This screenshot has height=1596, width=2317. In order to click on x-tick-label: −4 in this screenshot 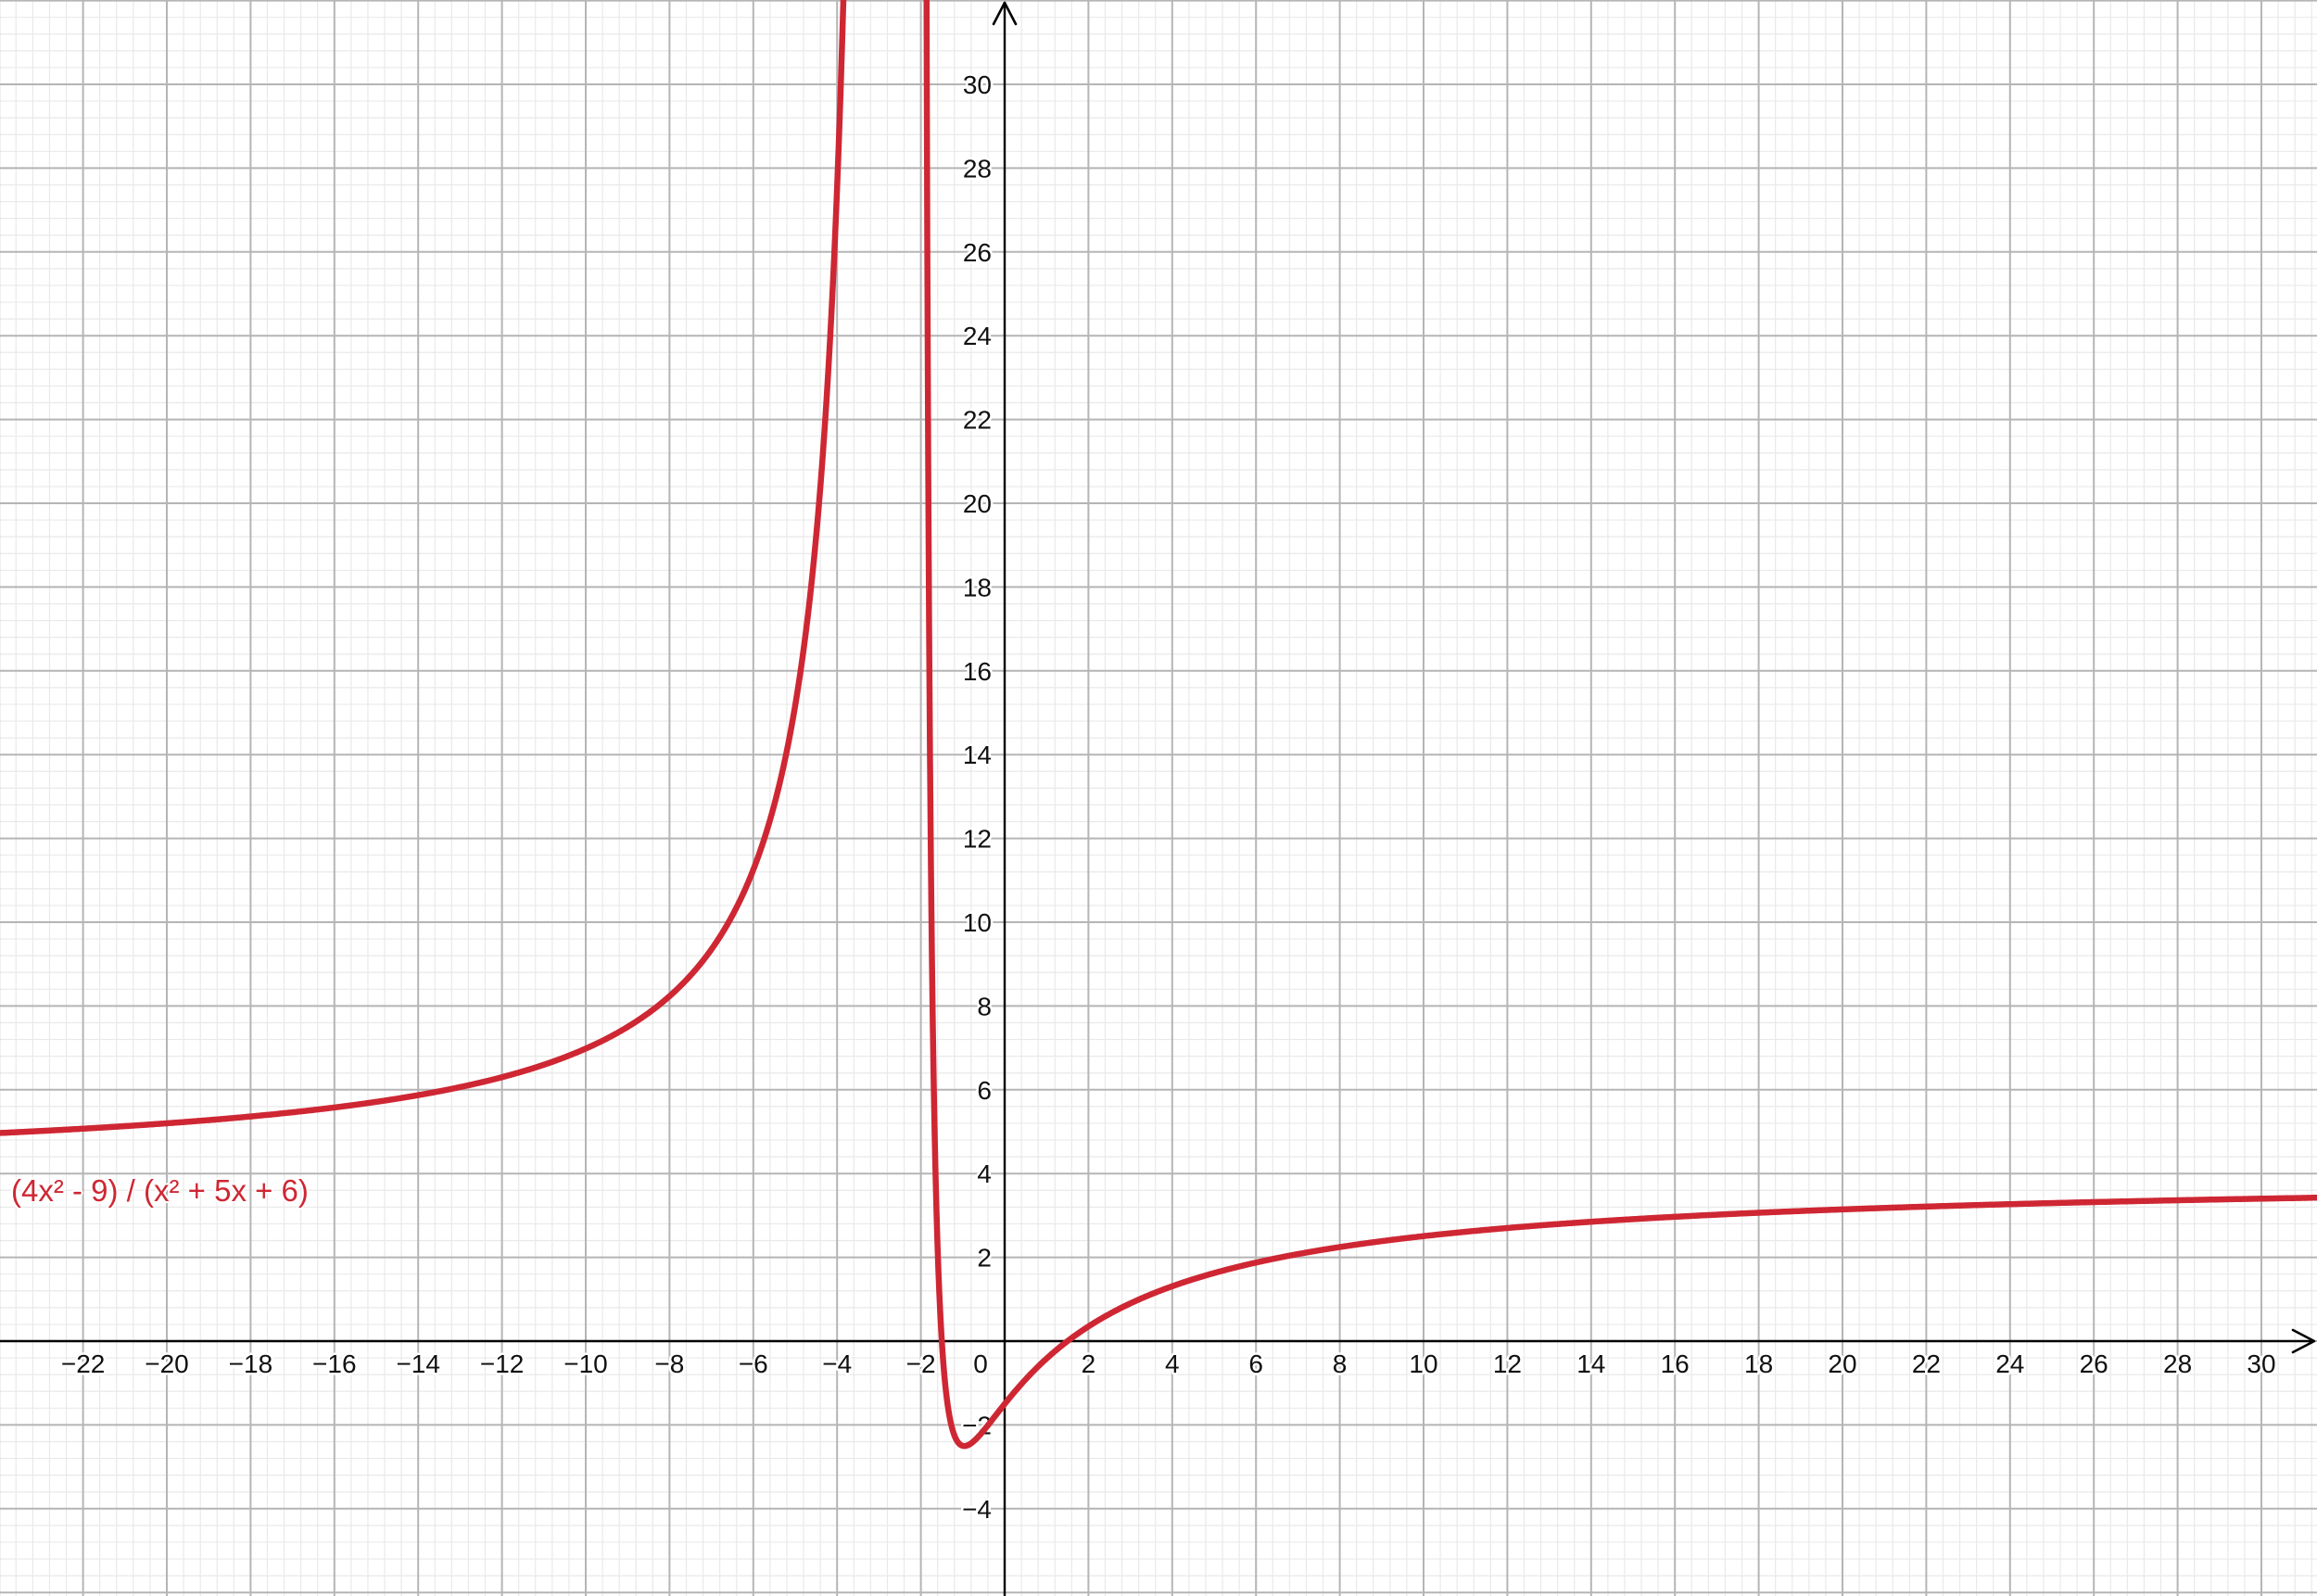, I will do `click(837, 1363)`.